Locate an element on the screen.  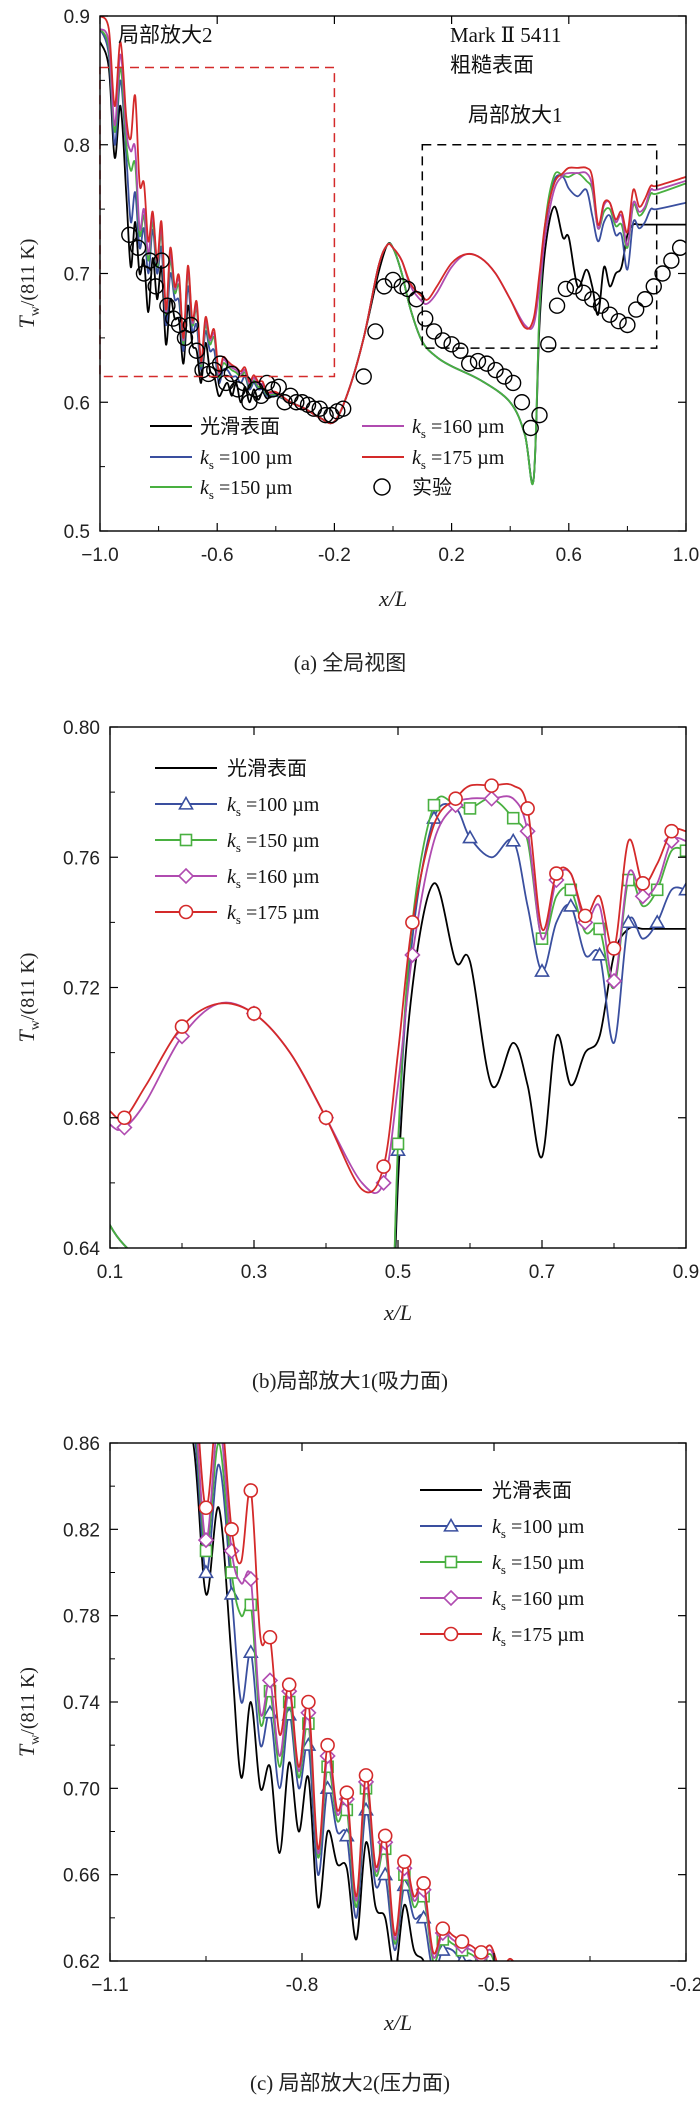
x-tick-label: -0.6 is located at coordinates (217, 555).